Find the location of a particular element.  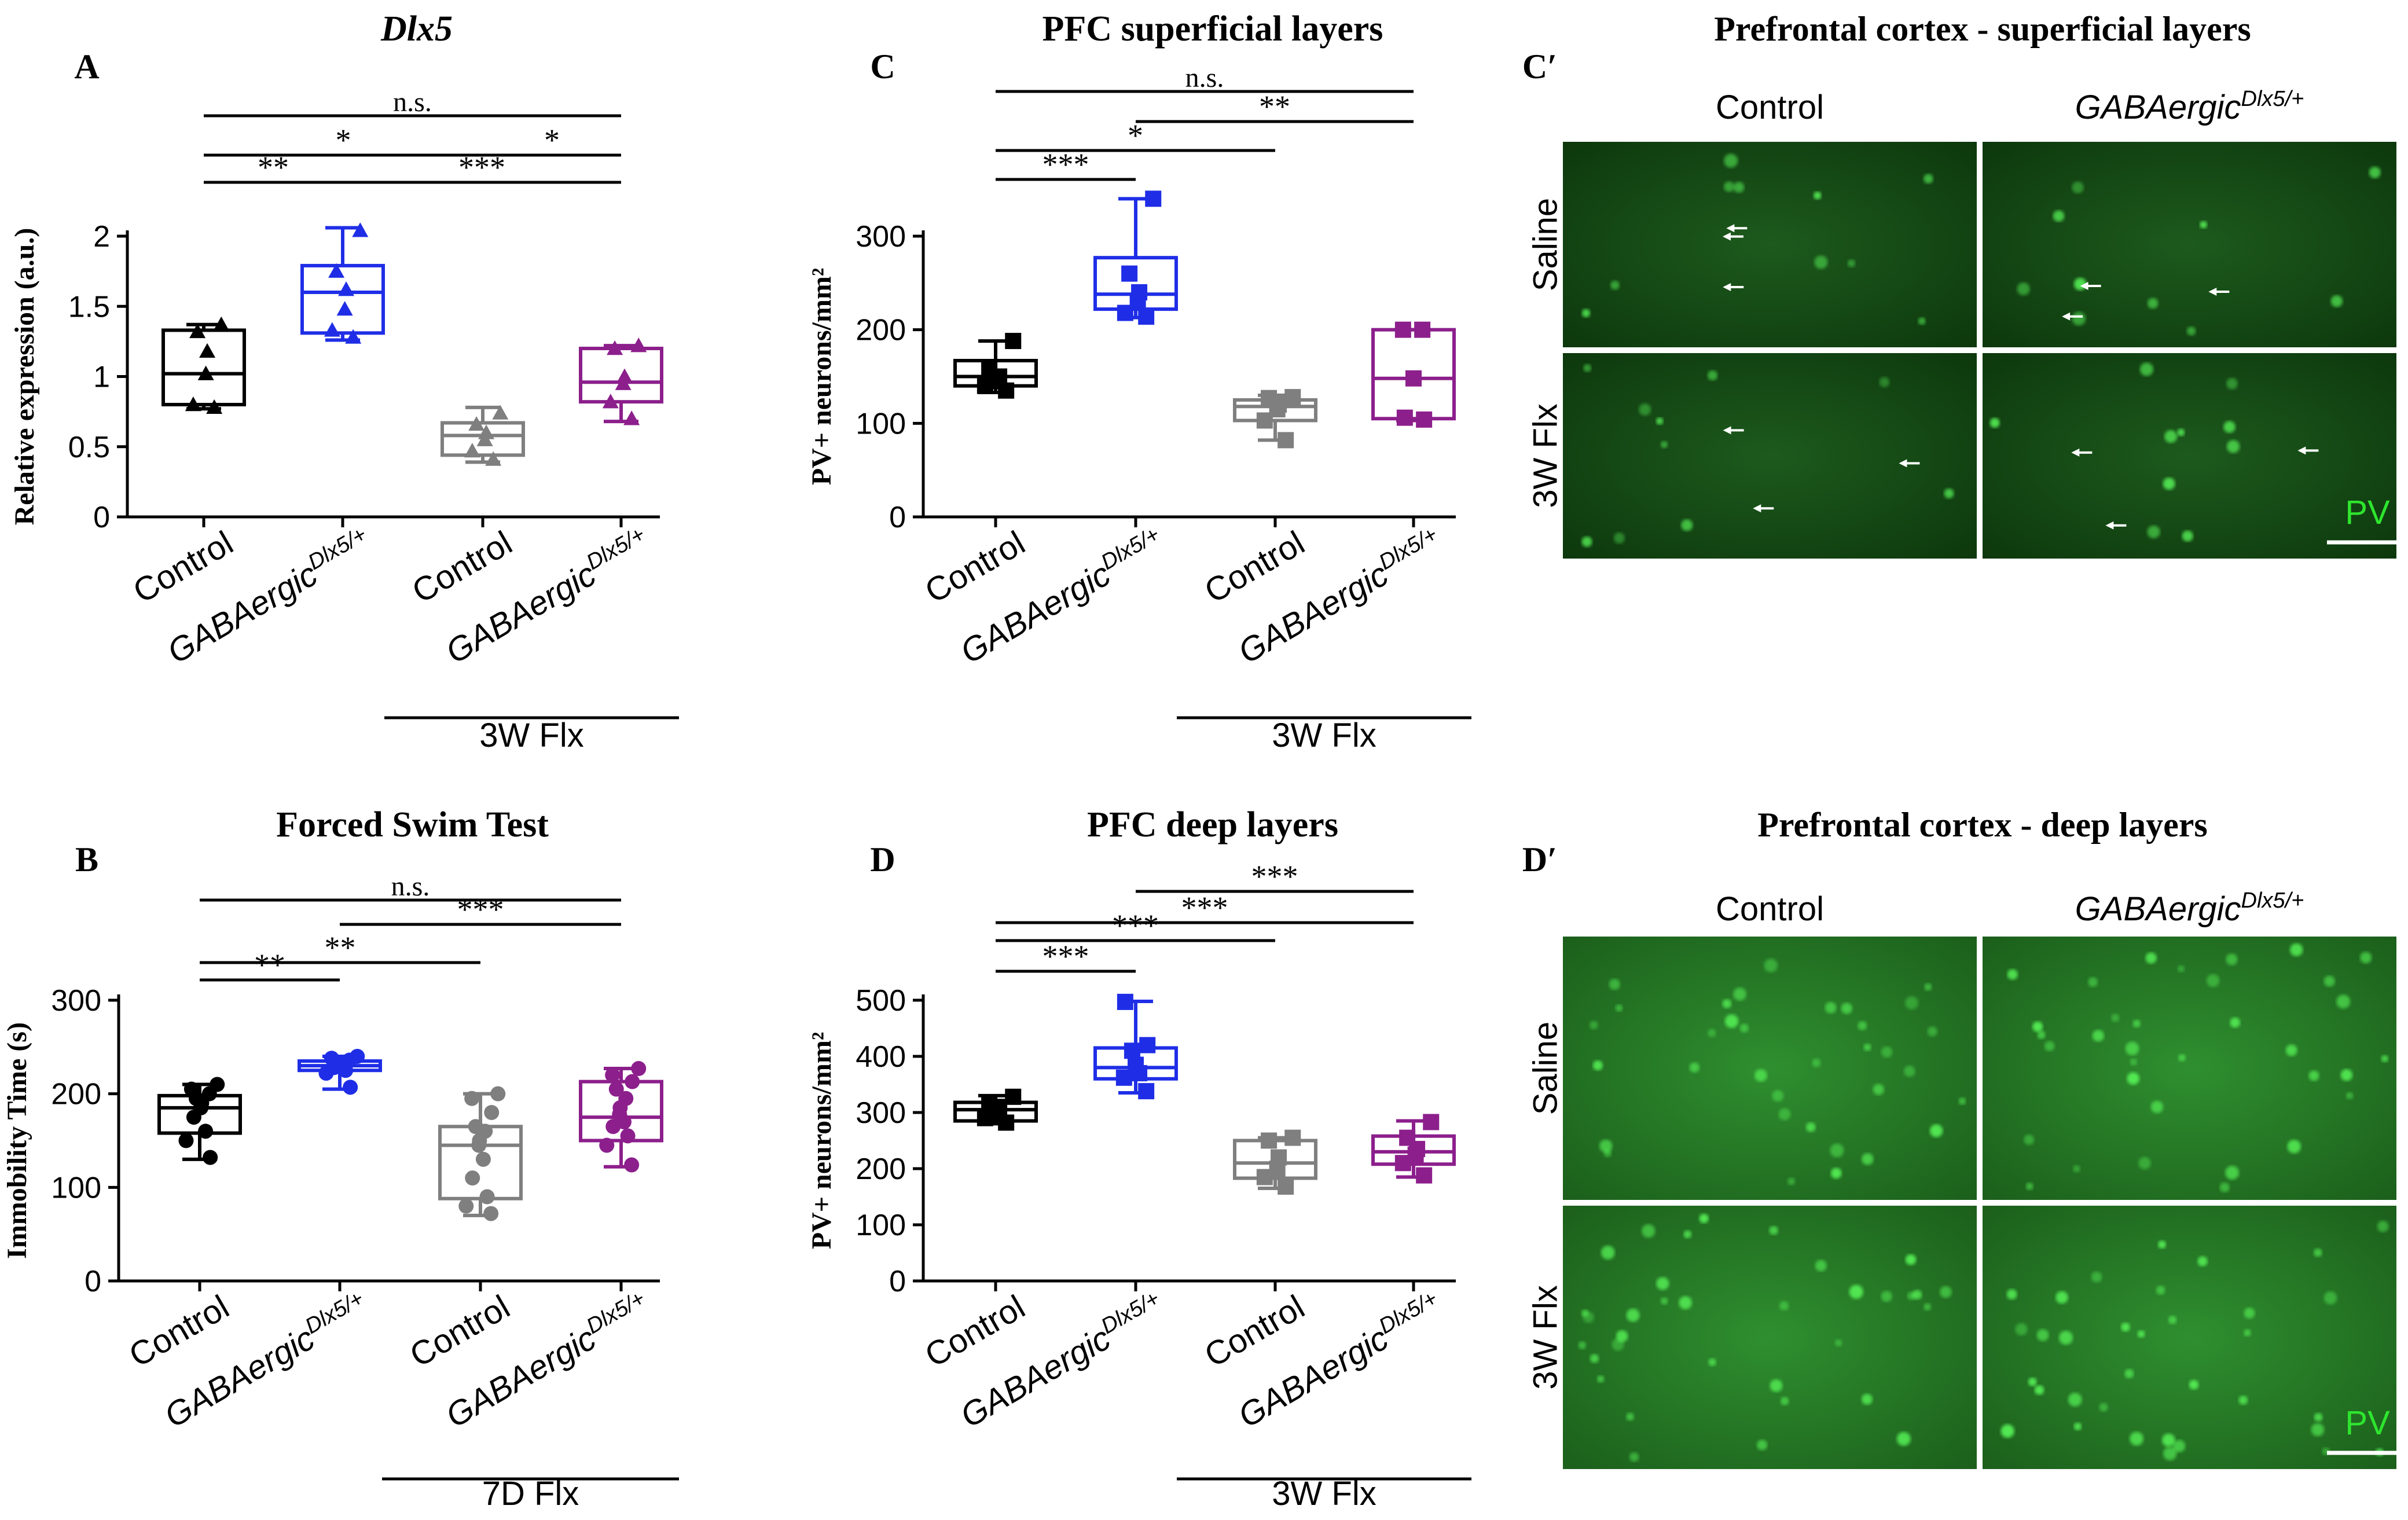

significance-label: * is located at coordinates (1136, 135).